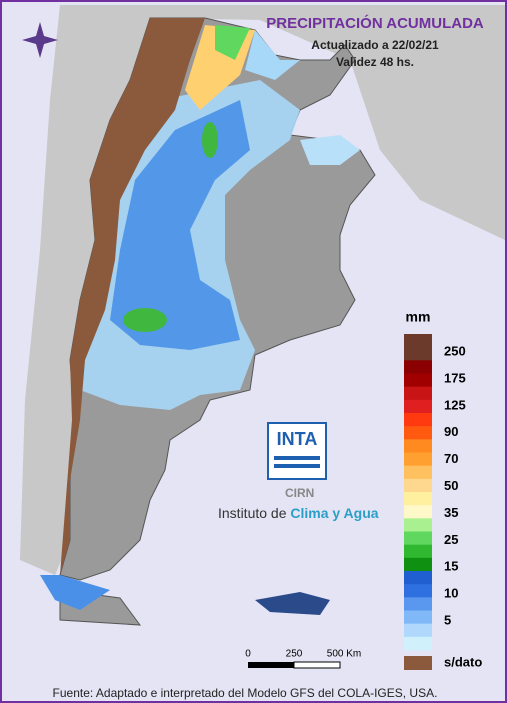 This screenshot has height=703, width=507. I want to click on logo-center: CIRN, so click(299, 493).